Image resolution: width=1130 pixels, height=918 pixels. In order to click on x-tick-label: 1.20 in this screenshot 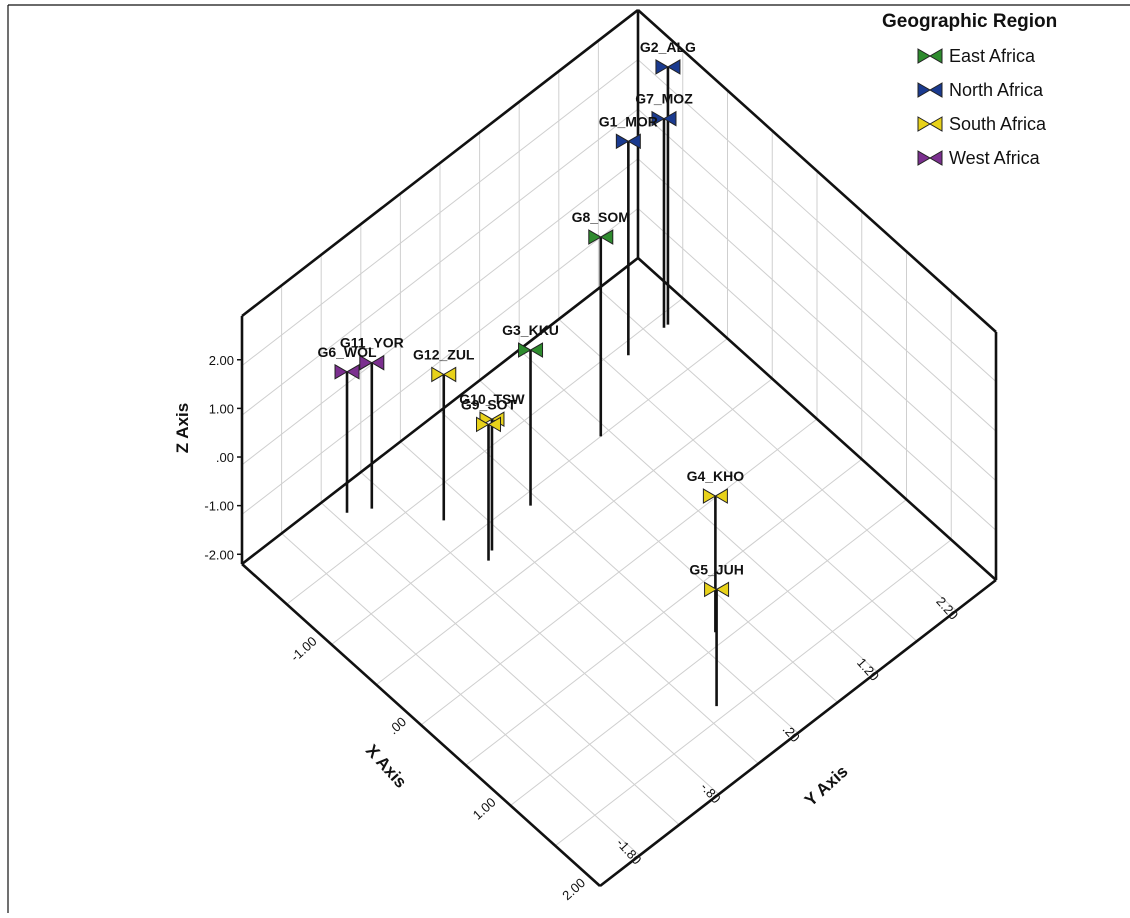, I will do `click(868, 669)`.